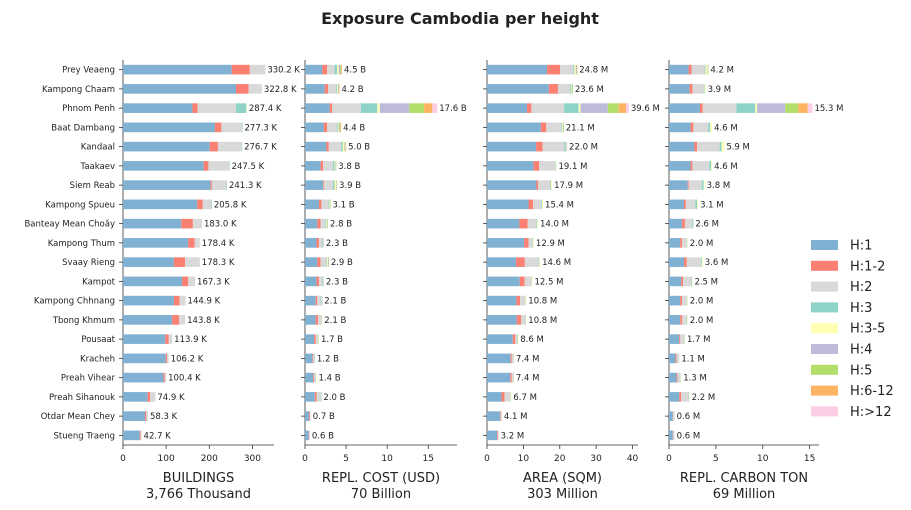 The image size is (911, 510). Describe the element at coordinates (824, 328) in the screenshot. I see `legend-swatch` at that location.